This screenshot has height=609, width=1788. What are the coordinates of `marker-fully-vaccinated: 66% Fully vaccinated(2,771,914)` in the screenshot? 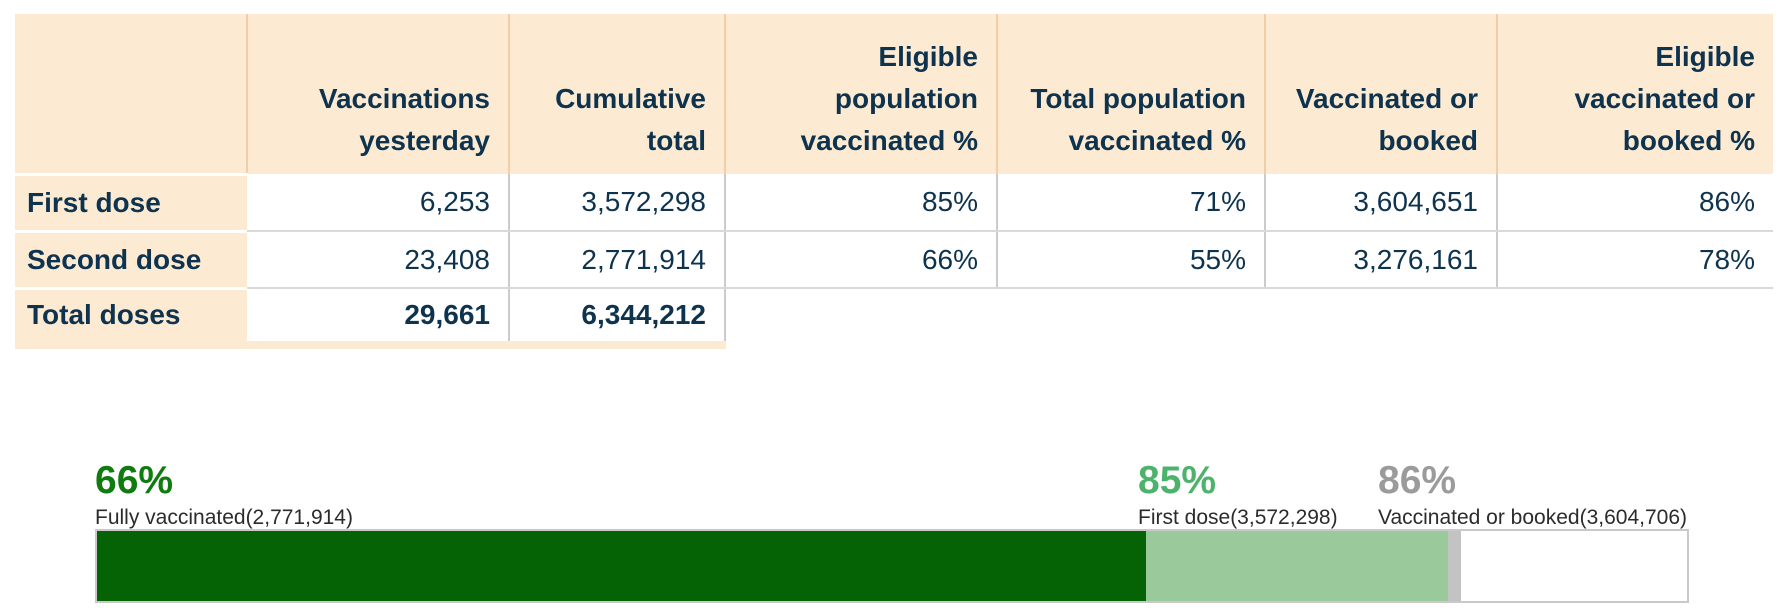 It's located at (224, 495).